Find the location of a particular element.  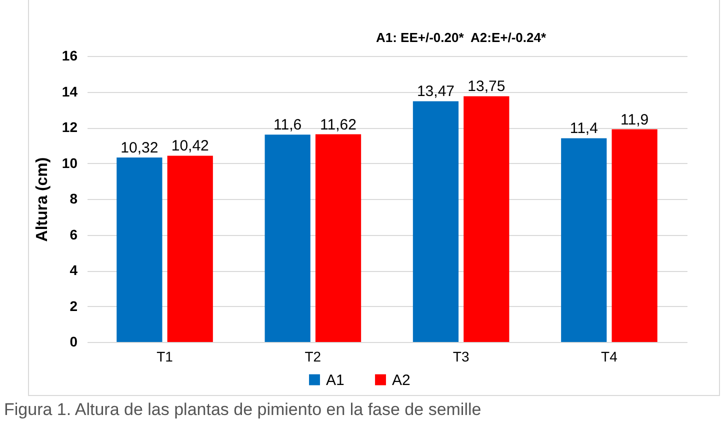

y-tick-label: 12 is located at coordinates (70, 127).